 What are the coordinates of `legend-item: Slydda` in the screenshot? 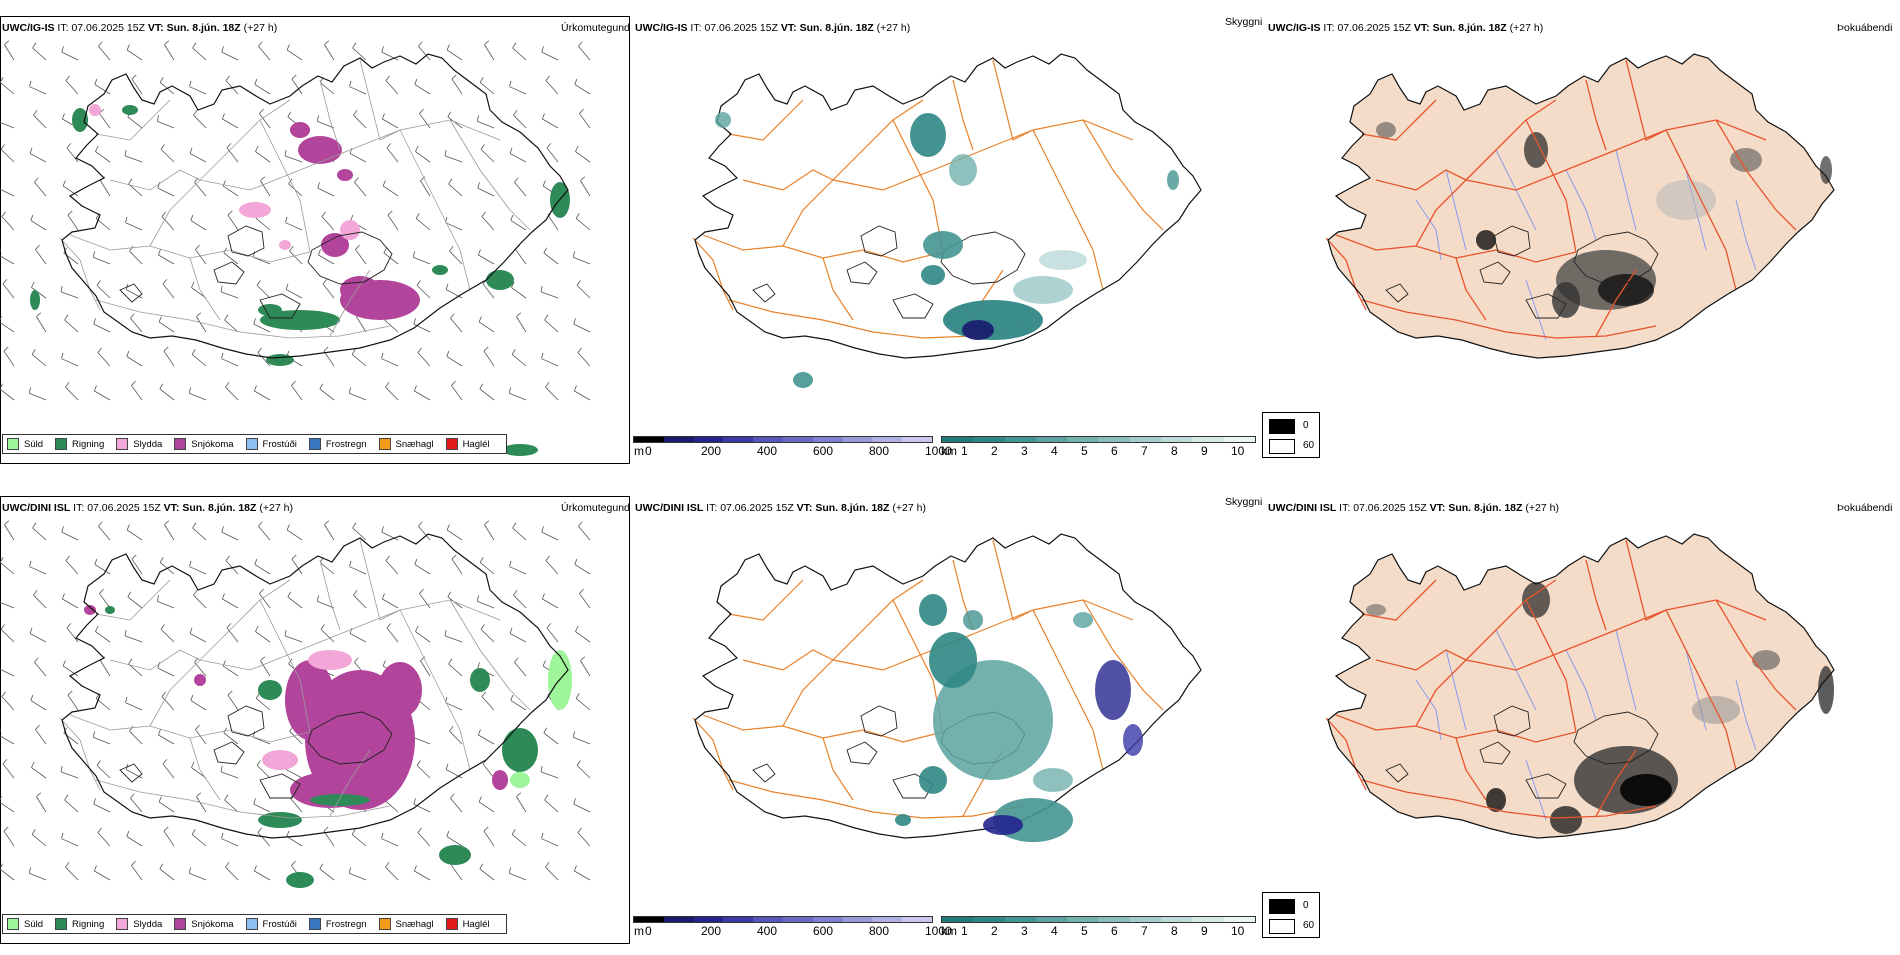 It's located at (139, 444).